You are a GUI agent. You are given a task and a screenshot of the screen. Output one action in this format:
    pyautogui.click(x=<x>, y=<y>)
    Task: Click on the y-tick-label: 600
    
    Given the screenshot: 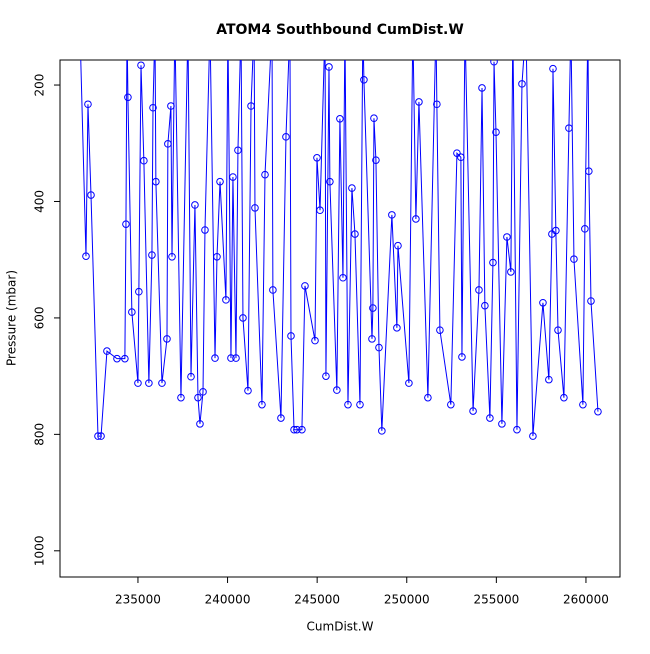 What is the action you would take?
    pyautogui.click(x=40, y=317)
    